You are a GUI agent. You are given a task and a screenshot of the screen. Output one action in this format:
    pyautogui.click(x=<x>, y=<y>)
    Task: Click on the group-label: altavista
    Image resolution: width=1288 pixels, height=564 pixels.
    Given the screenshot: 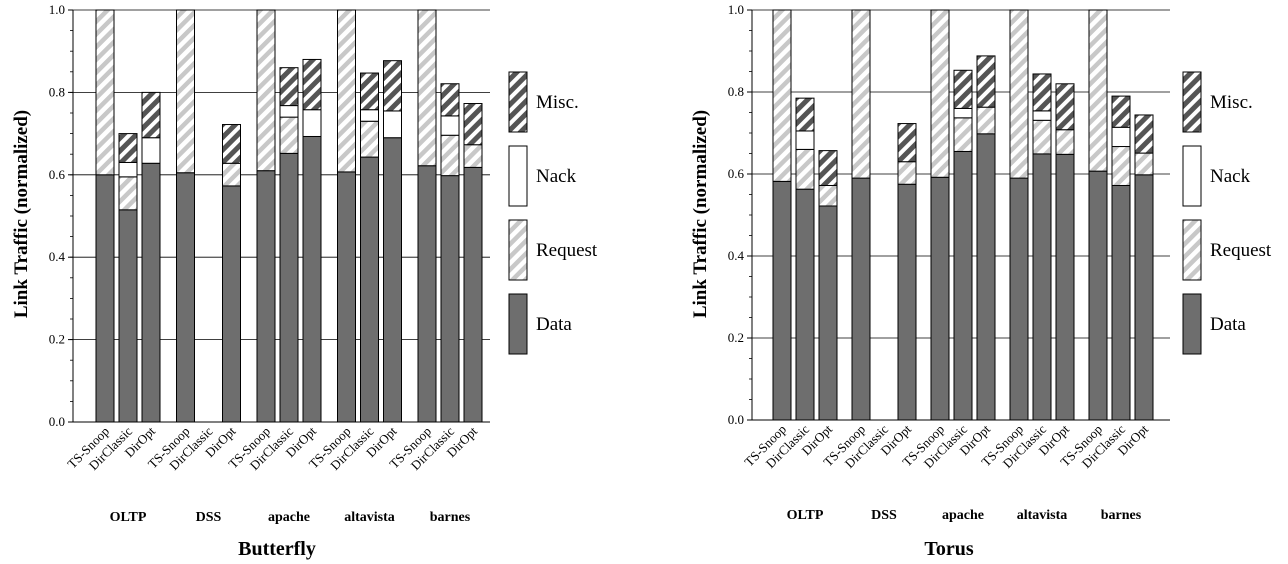 What is the action you would take?
    pyautogui.click(x=1042, y=515)
    